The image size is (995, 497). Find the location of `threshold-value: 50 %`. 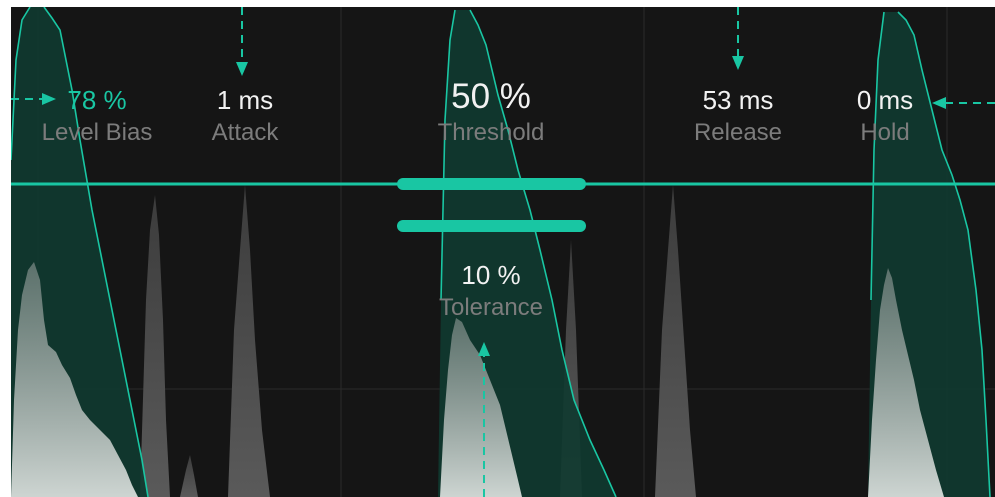

threshold-value: 50 % is located at coordinates (491, 97).